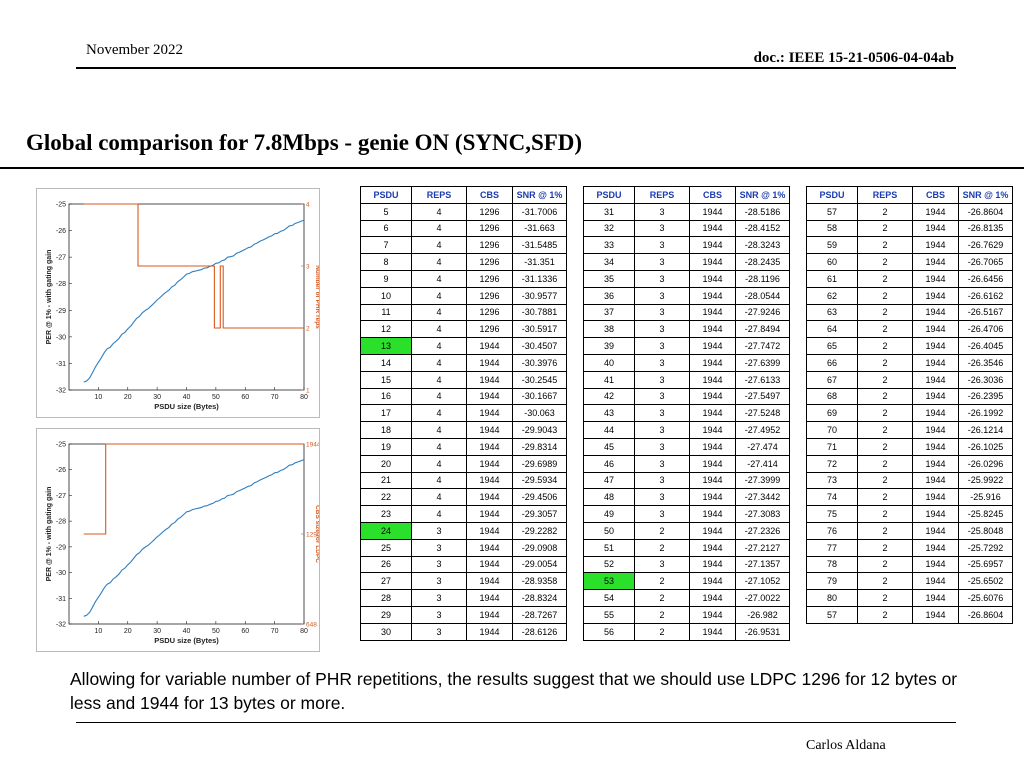 This screenshot has height=768, width=1024. What do you see at coordinates (539, 346) in the screenshot?
I see `table-cell: -30.4507` at bounding box center [539, 346].